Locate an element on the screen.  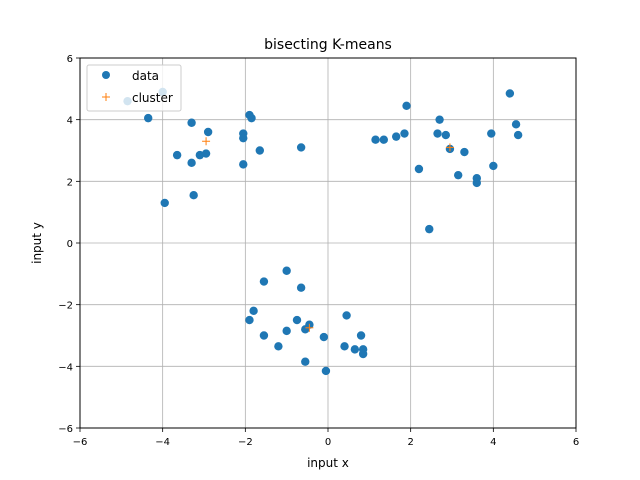
x-tick-label: −4 is located at coordinates (162, 442).